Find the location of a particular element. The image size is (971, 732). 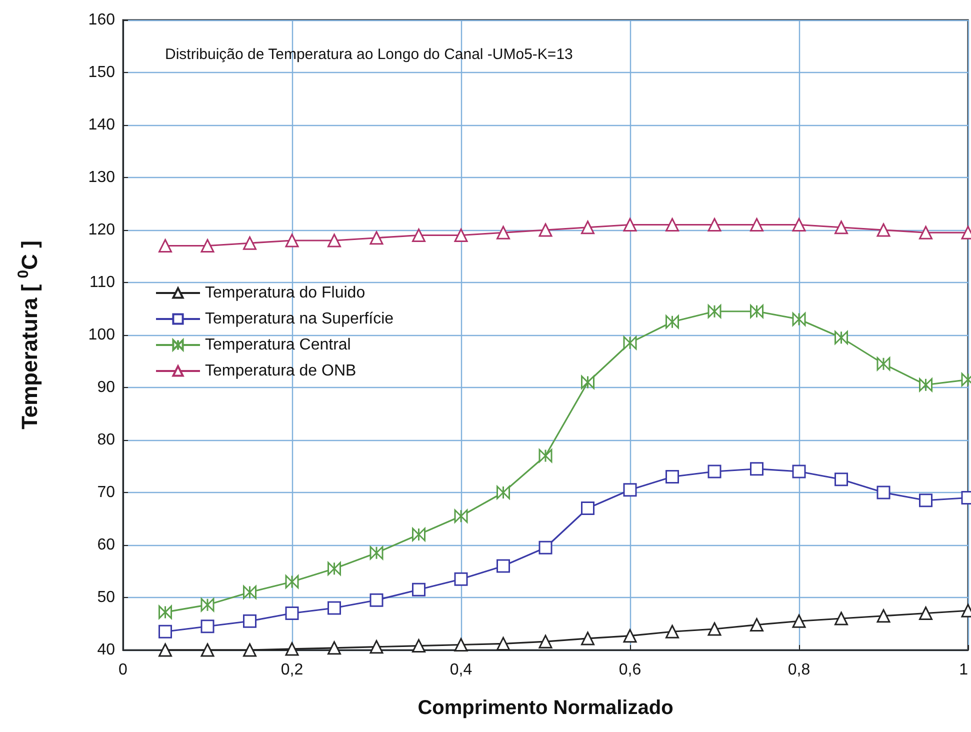

y-tick-label: 70 is located at coordinates (106, 492).